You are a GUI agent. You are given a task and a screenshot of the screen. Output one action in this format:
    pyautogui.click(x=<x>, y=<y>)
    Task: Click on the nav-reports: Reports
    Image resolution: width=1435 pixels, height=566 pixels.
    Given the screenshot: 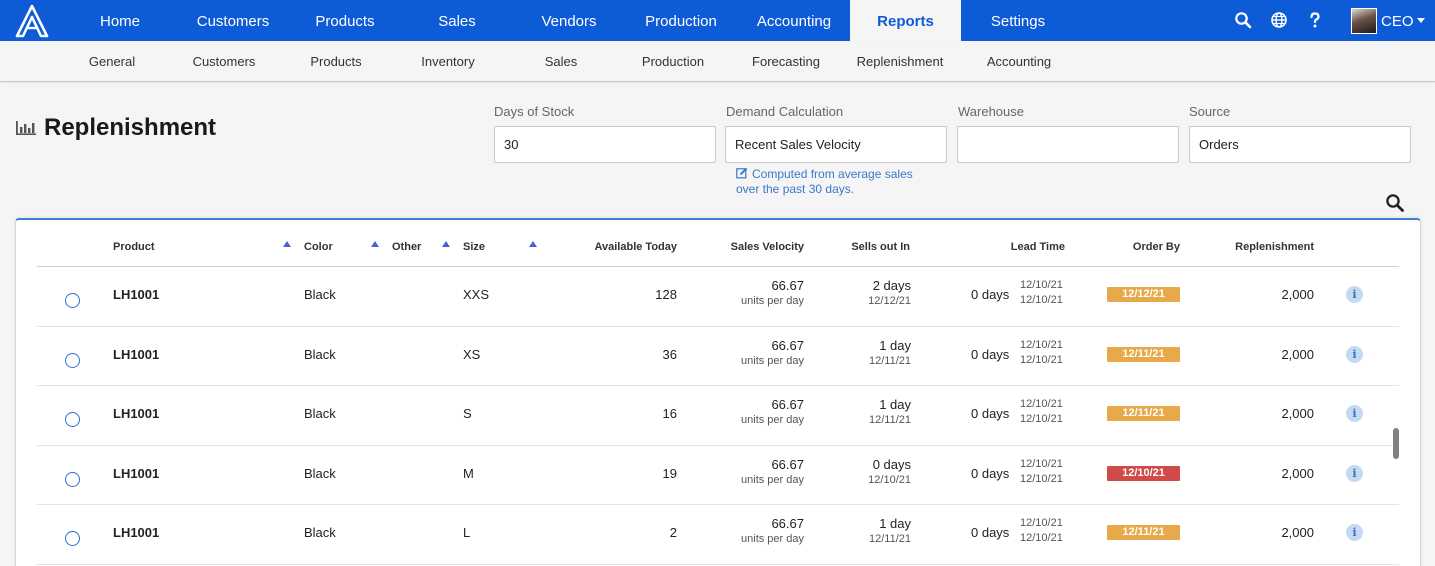 What is the action you would take?
    pyautogui.click(x=905, y=20)
    